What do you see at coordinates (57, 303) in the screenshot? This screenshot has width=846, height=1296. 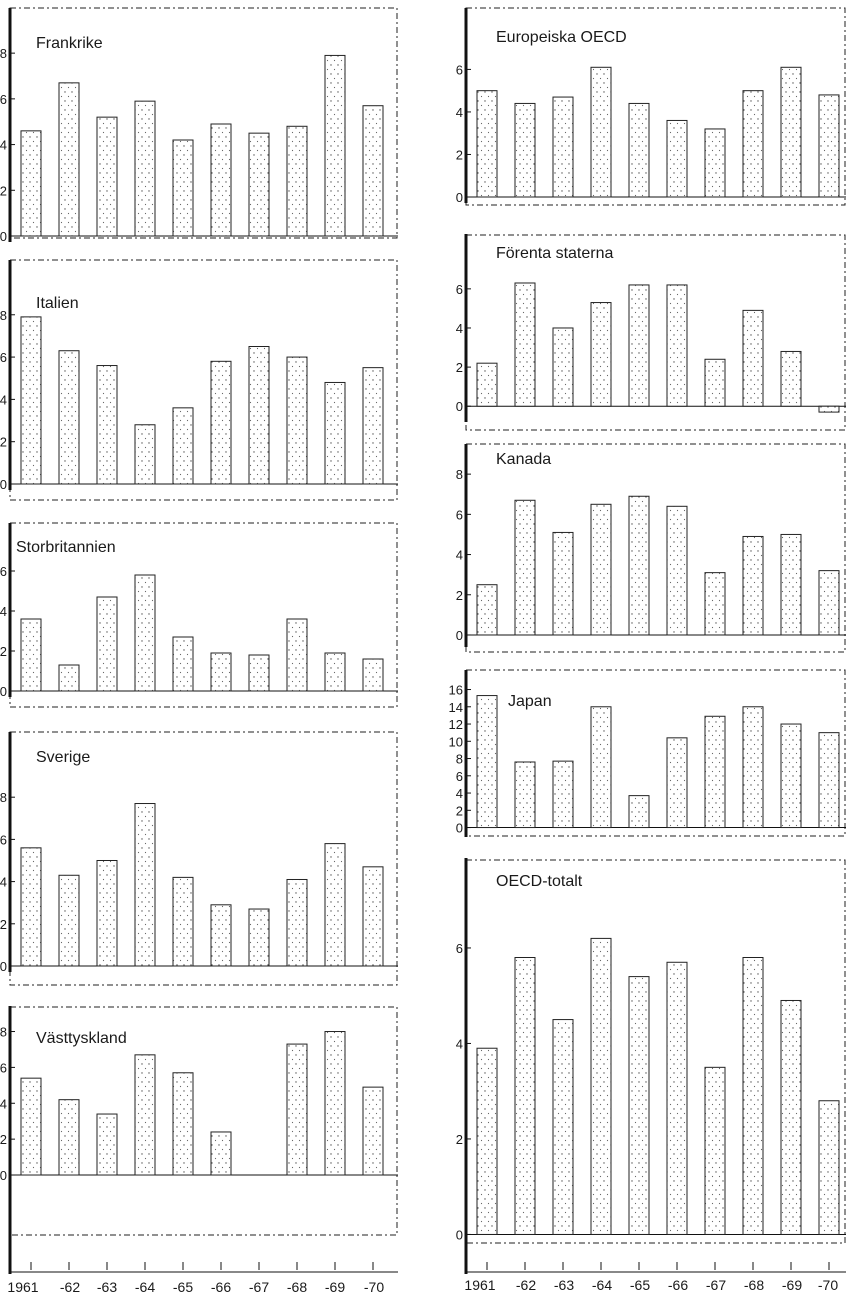 I see `panel-italien-title: Italien` at bounding box center [57, 303].